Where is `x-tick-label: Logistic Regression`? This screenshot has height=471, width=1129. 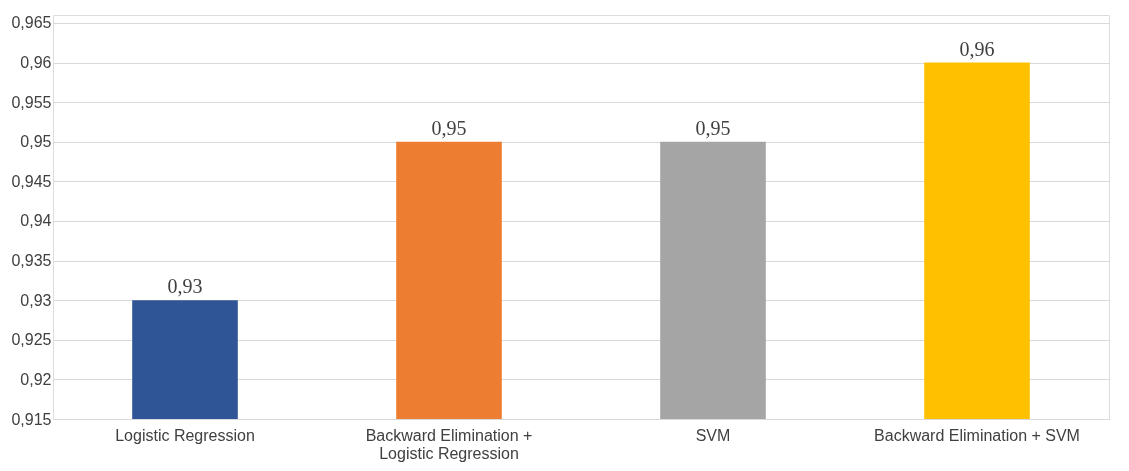 x-tick-label: Logistic Regression is located at coordinates (185, 435).